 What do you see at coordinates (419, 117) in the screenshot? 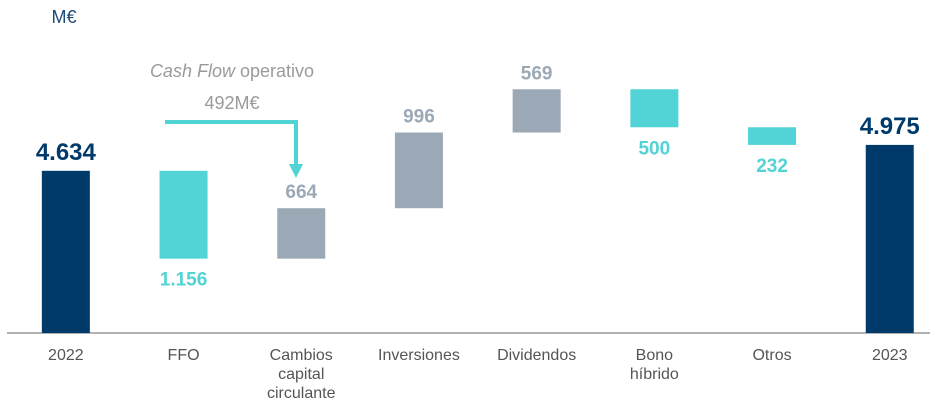
I see `value-label: 996` at bounding box center [419, 117].